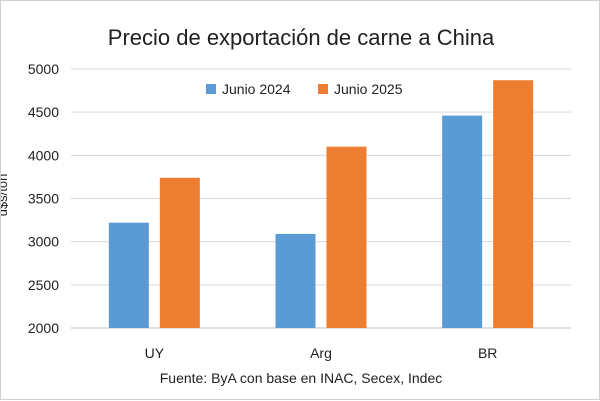  Describe the element at coordinates (513, 204) in the screenshot. I see `bar-br-junio-2025` at that location.